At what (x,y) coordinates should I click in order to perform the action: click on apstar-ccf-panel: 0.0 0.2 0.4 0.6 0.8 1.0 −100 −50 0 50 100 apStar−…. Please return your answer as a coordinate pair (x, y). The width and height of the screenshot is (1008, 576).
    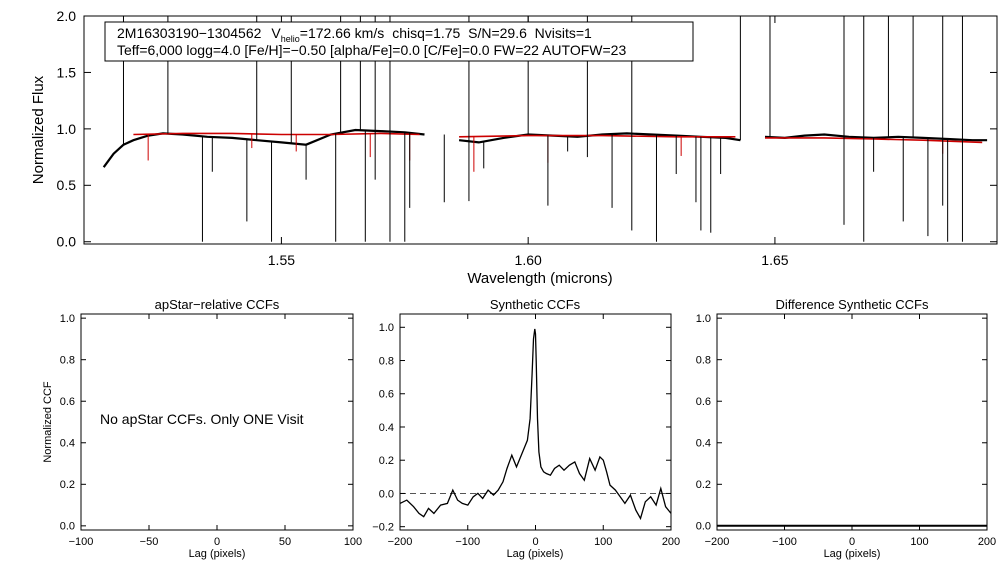
    Looking at the image, I should click on (202, 428).